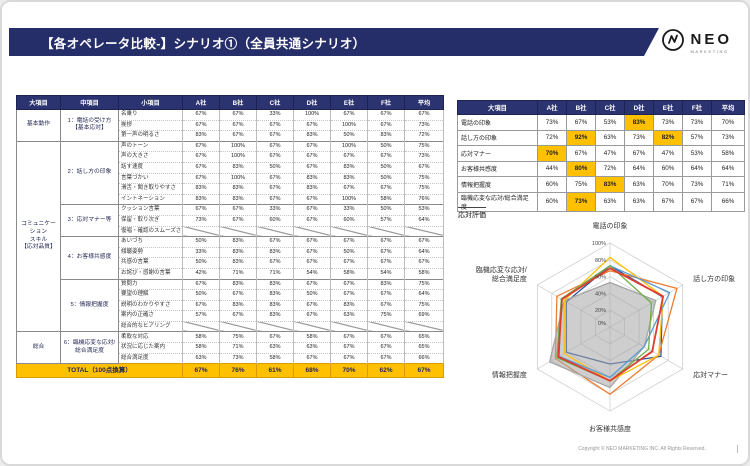 This screenshot has width=750, height=466. Describe the element at coordinates (728, 107) in the screenshot. I see `column-header: 平均` at that location.